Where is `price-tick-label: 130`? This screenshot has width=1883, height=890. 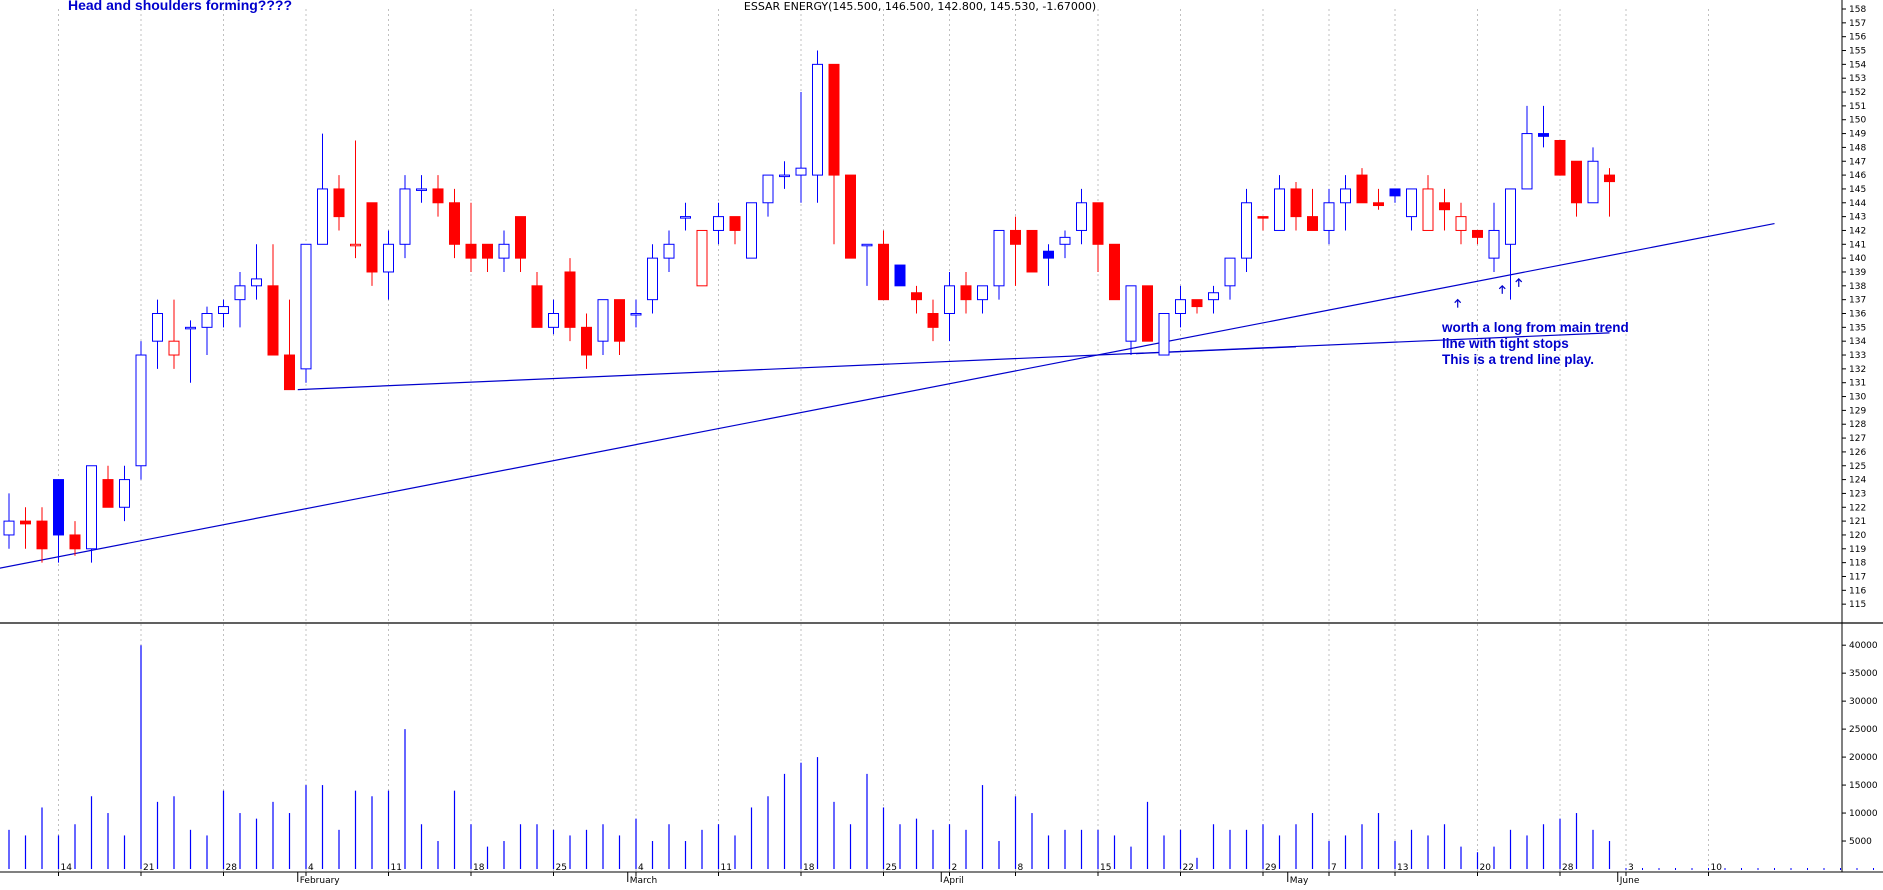 price-tick-label: 130 is located at coordinates (1857, 398).